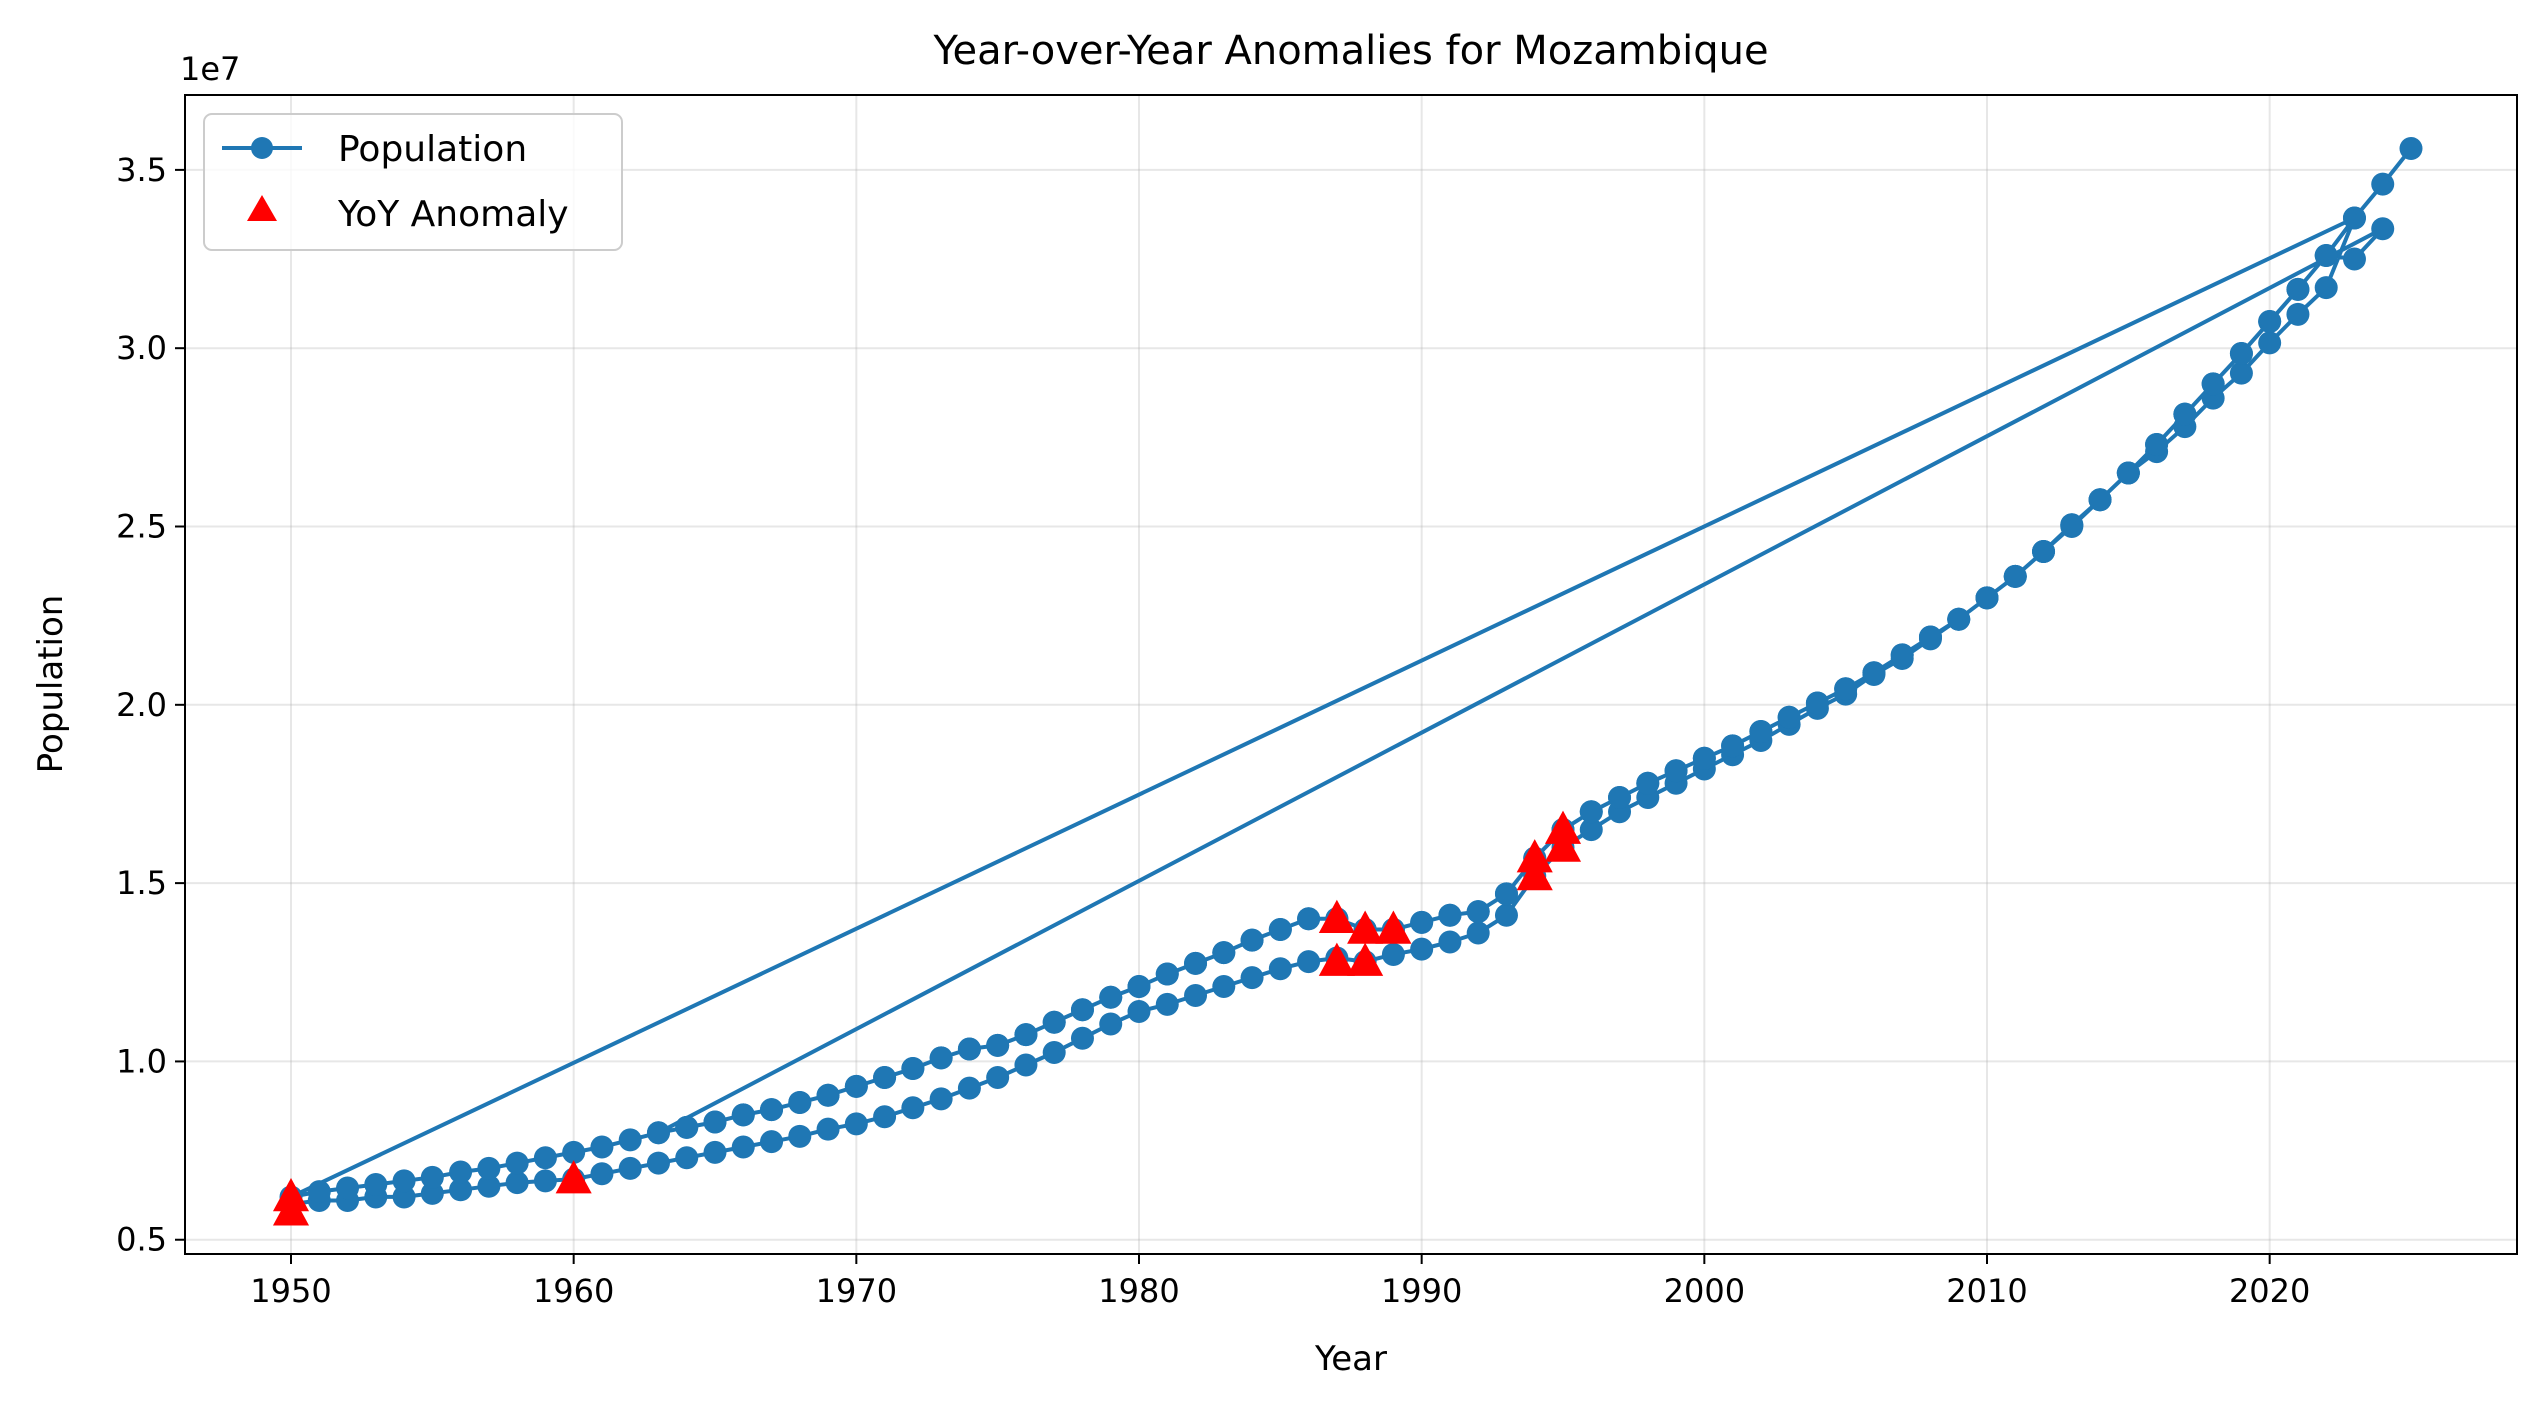  I want to click on x-tick-label: 1970, so click(856, 1291).